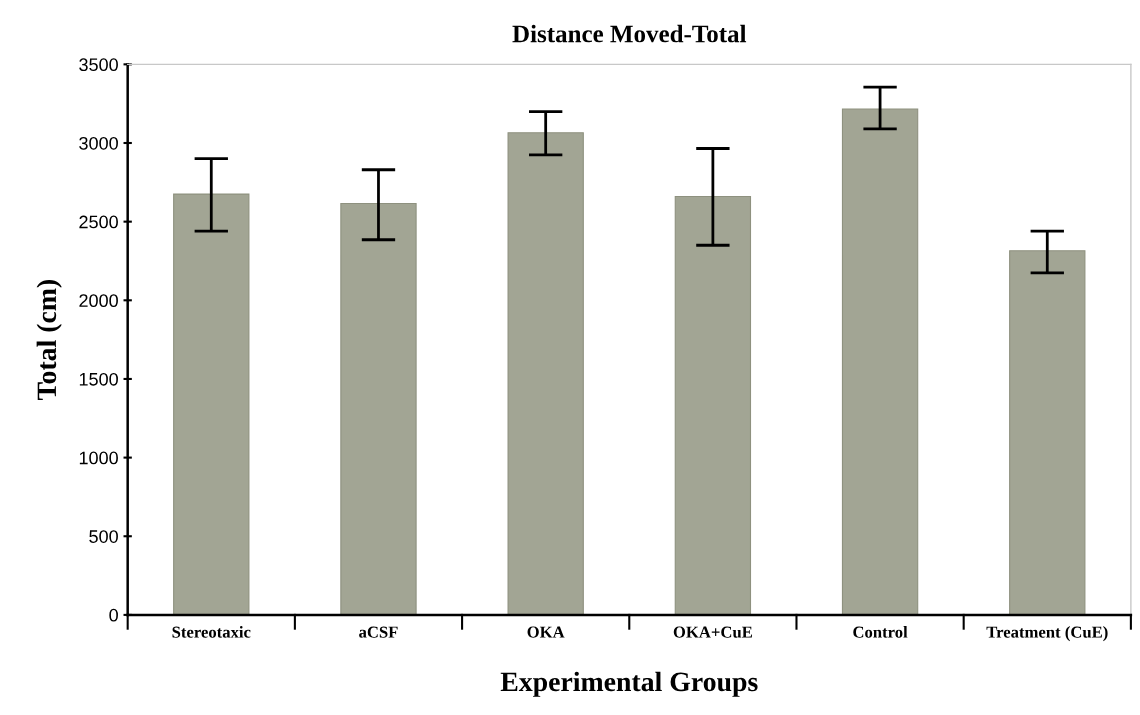  I want to click on y-tick-label: 2500, so click(98, 222).